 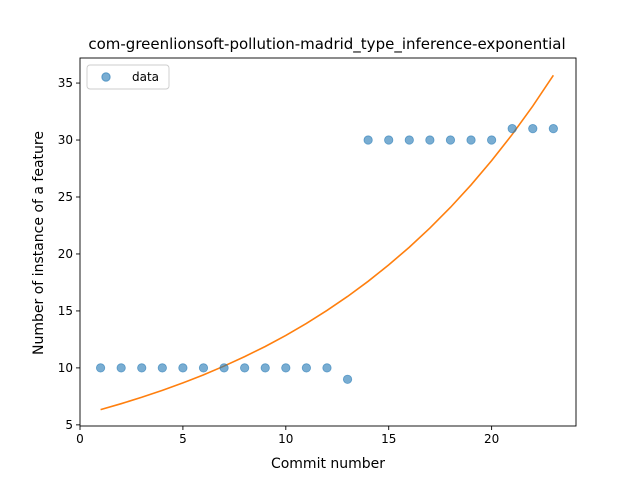 I want to click on y-tick-label: 25, so click(x=65, y=197).